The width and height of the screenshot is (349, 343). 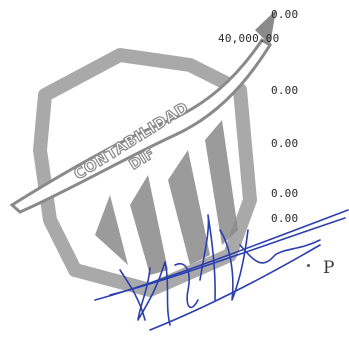 What do you see at coordinates (285, 143) in the screenshot?
I see `amount-4: 0.00` at bounding box center [285, 143].